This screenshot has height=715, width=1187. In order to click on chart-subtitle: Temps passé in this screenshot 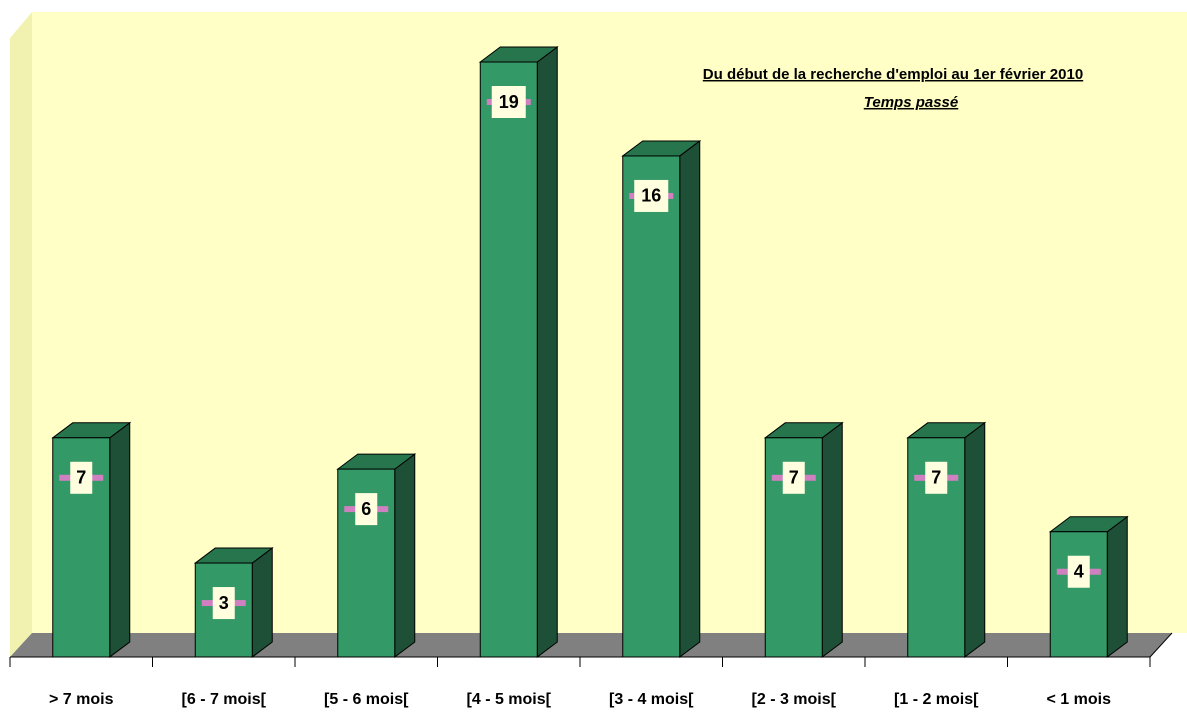, I will do `click(911, 102)`.